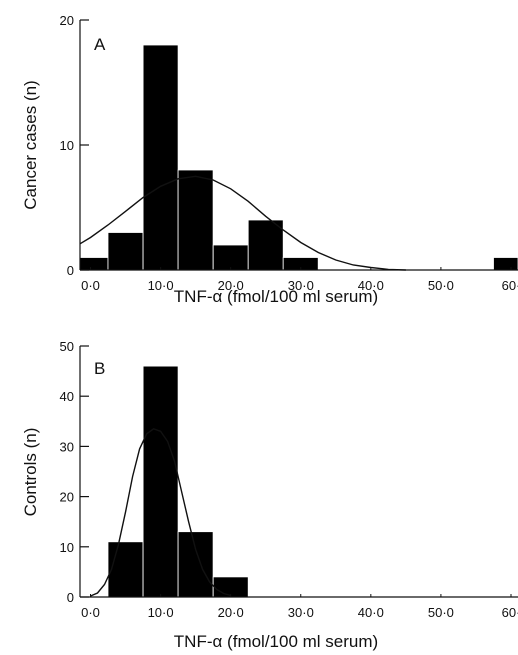 The width and height of the screenshot is (518, 655). Describe the element at coordinates (67, 497) in the screenshot. I see `panel-b-y-tick-label-2: 20` at that location.